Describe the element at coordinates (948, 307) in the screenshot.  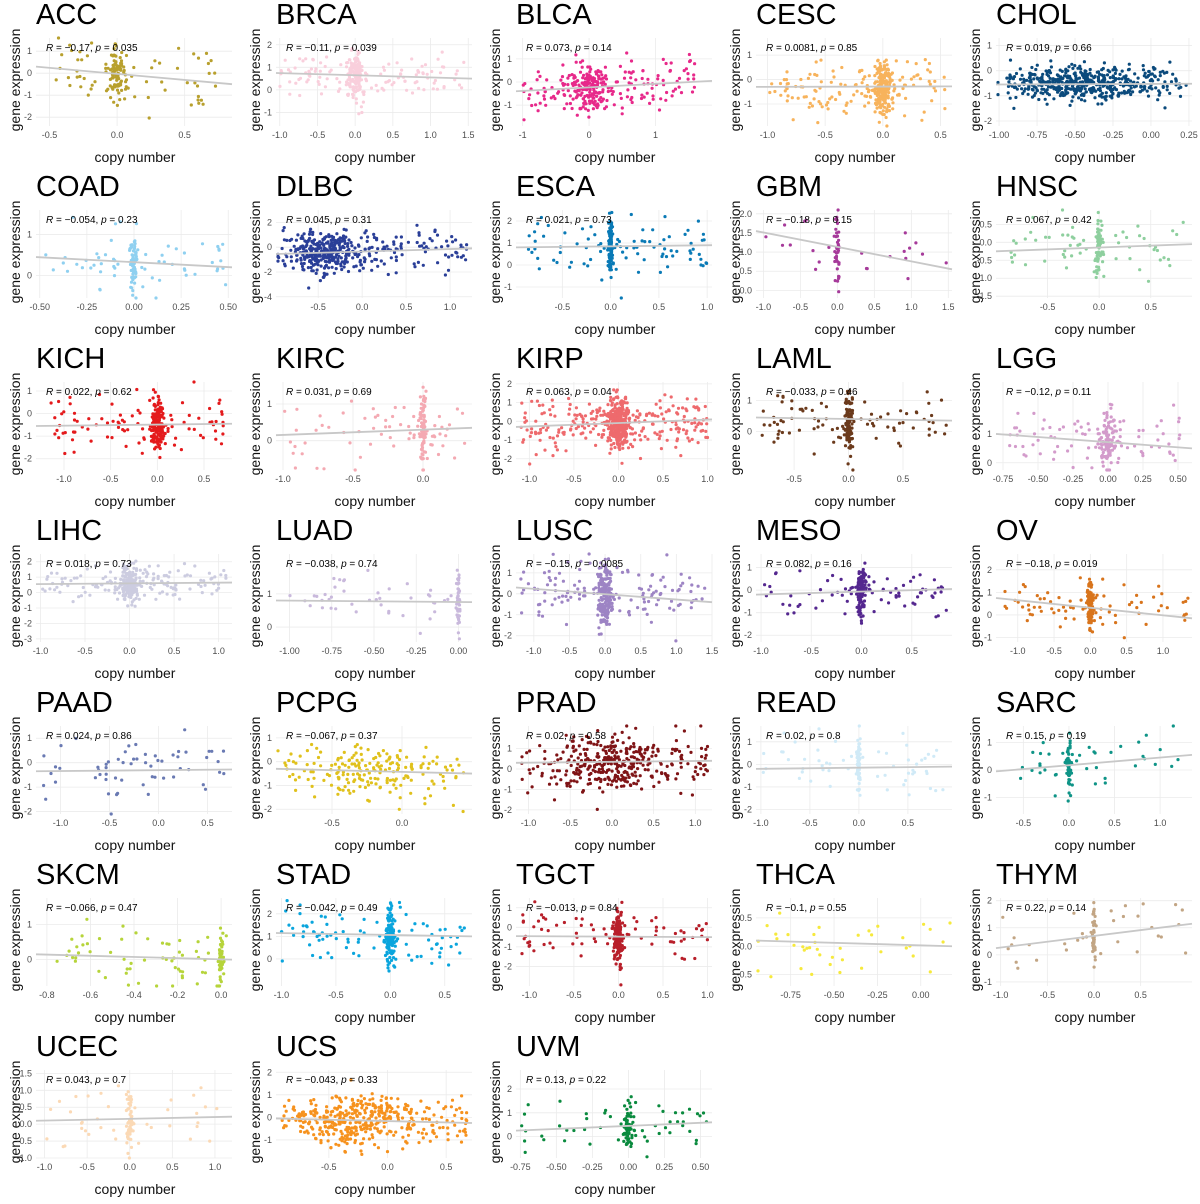
I see `x-tick-label: 1.5` at that location.